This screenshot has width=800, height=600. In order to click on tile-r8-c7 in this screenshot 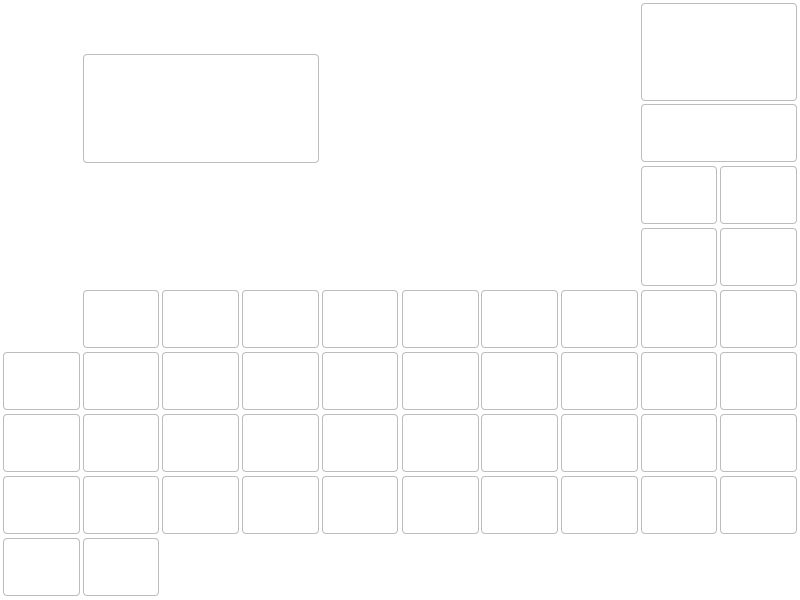, I will do `click(519, 505)`.